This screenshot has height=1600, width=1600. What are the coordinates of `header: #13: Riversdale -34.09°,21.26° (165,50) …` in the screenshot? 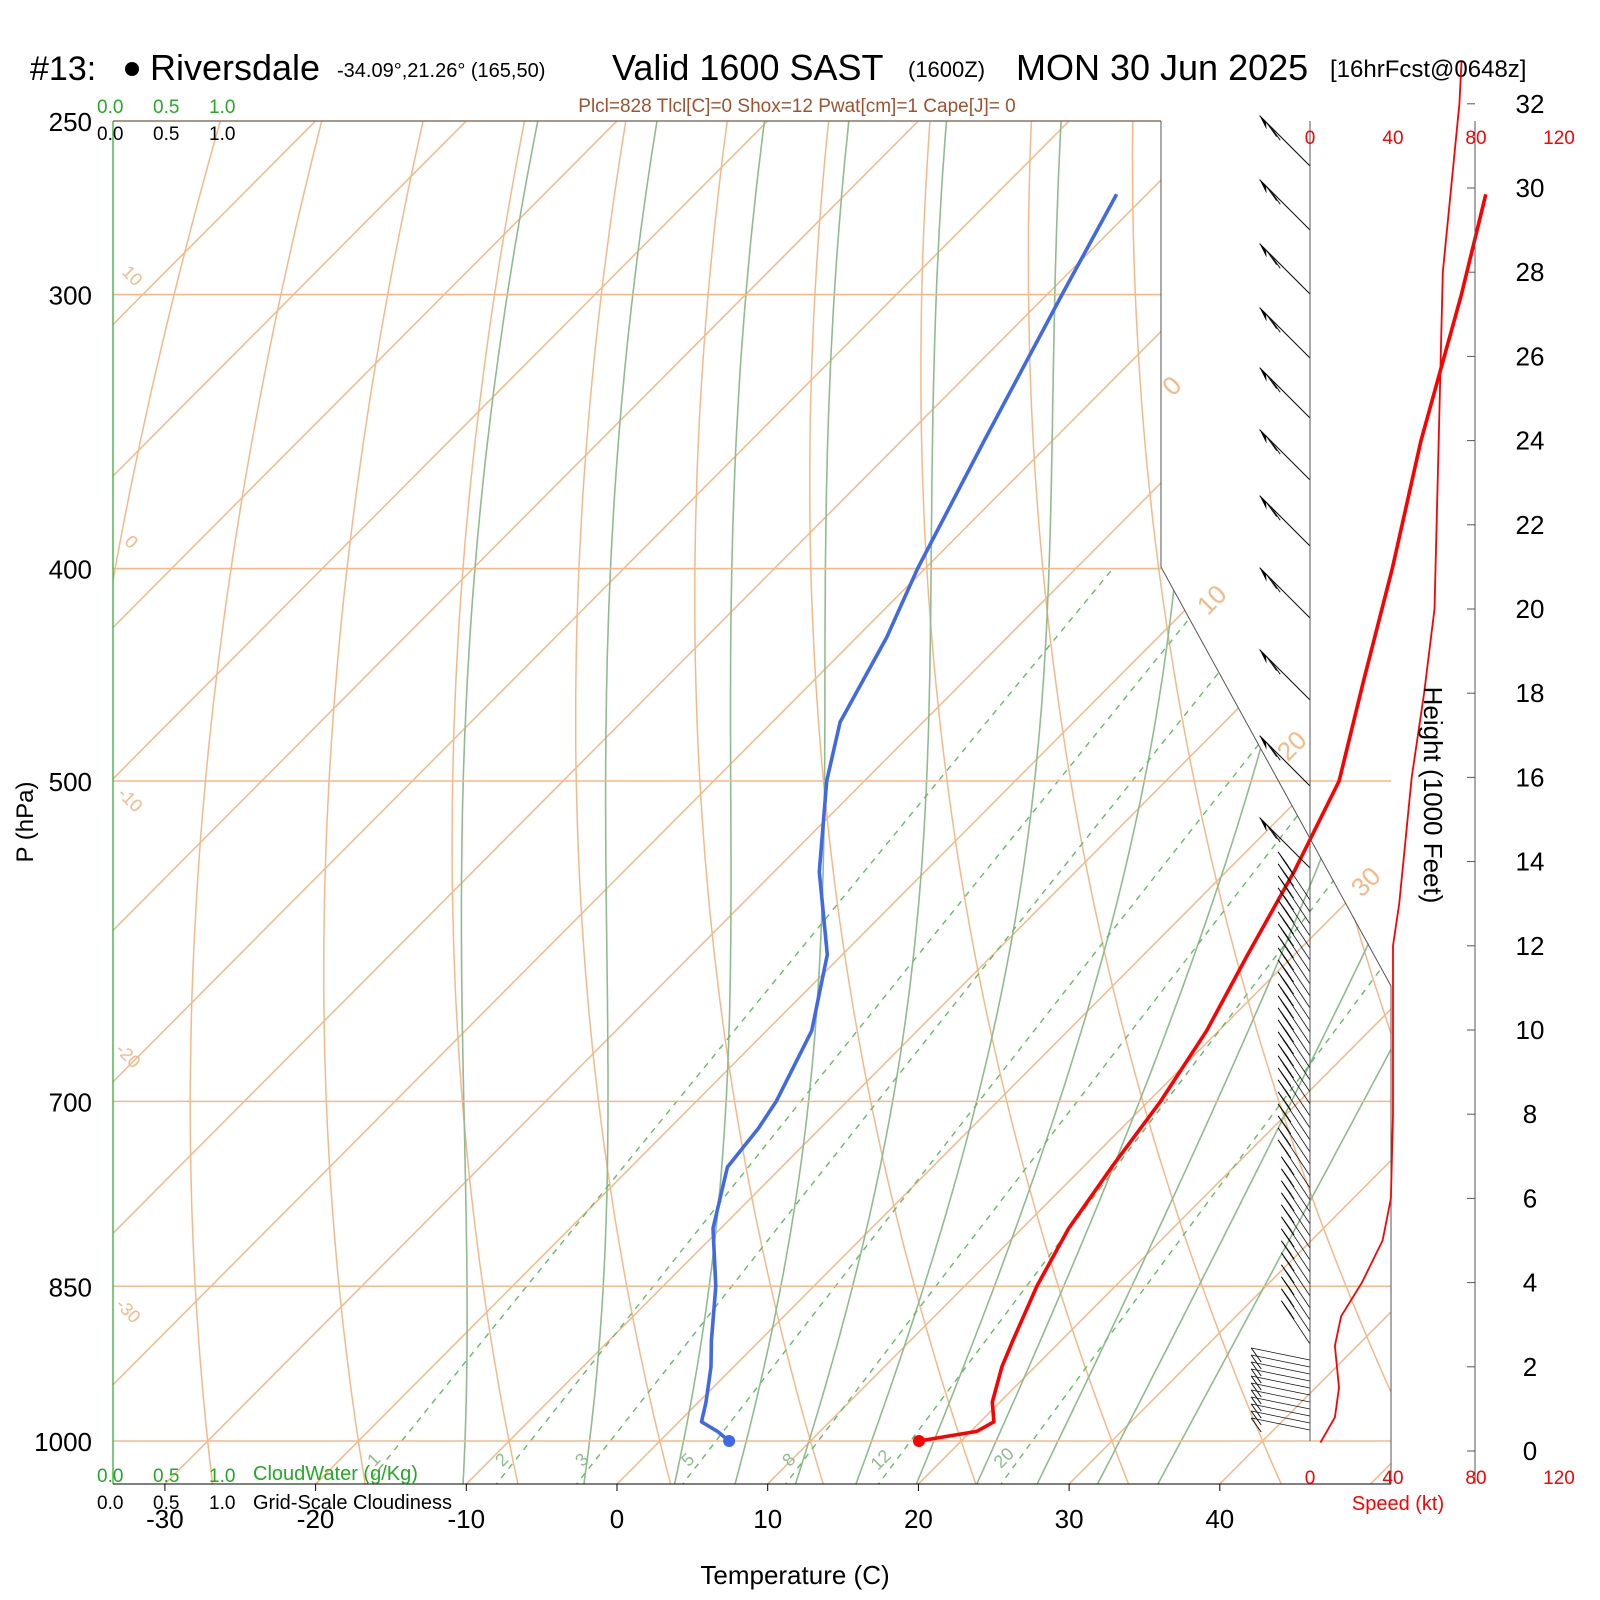 It's located at (778, 82).